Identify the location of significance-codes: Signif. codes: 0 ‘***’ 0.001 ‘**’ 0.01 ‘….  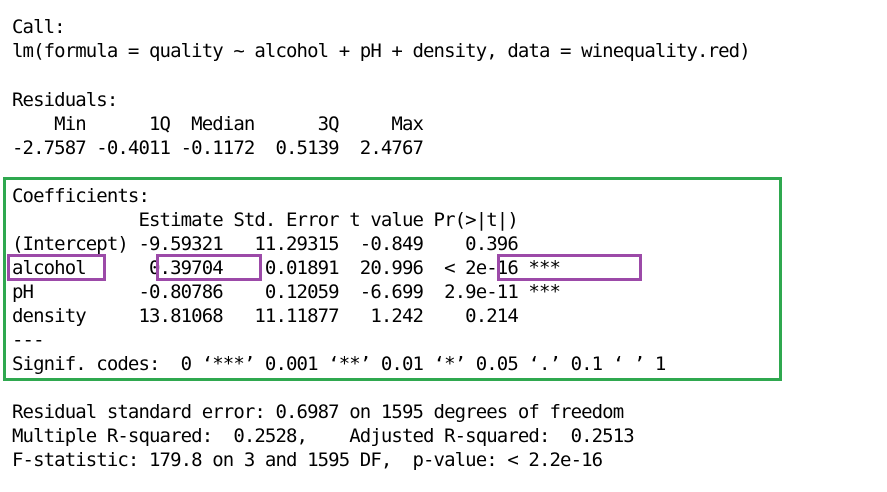
(339, 364).